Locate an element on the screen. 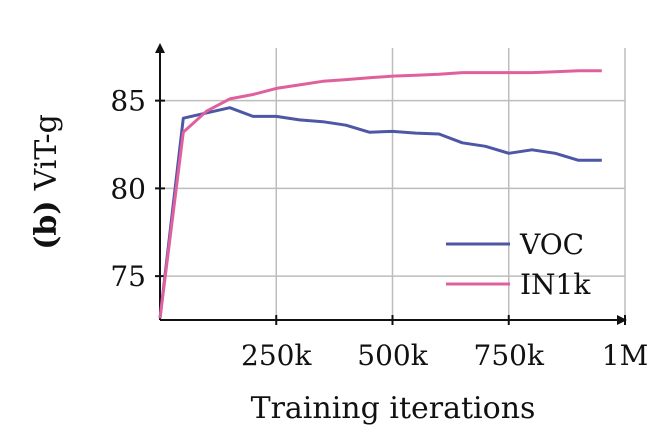 The width and height of the screenshot is (664, 444). legend-label-in1k: IN1k is located at coordinates (555, 284).